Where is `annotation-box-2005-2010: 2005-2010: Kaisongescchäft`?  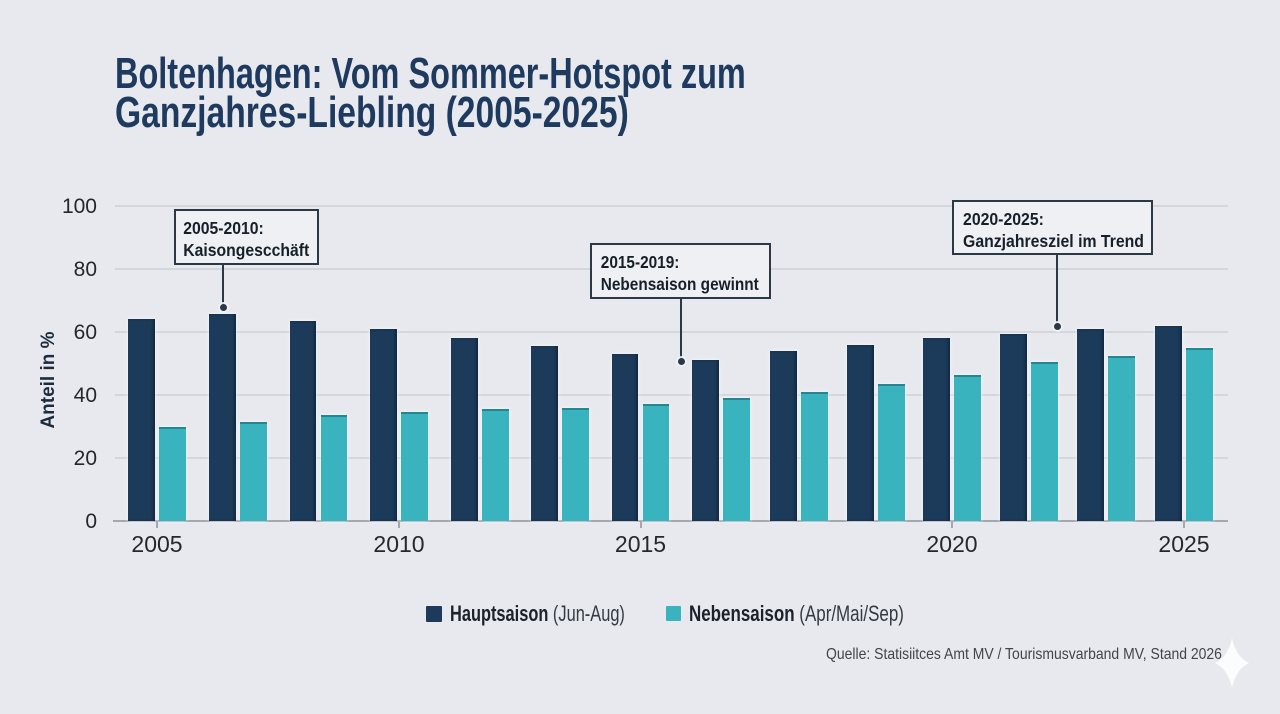 annotation-box-2005-2010: 2005-2010: Kaisongescchäft is located at coordinates (246, 237).